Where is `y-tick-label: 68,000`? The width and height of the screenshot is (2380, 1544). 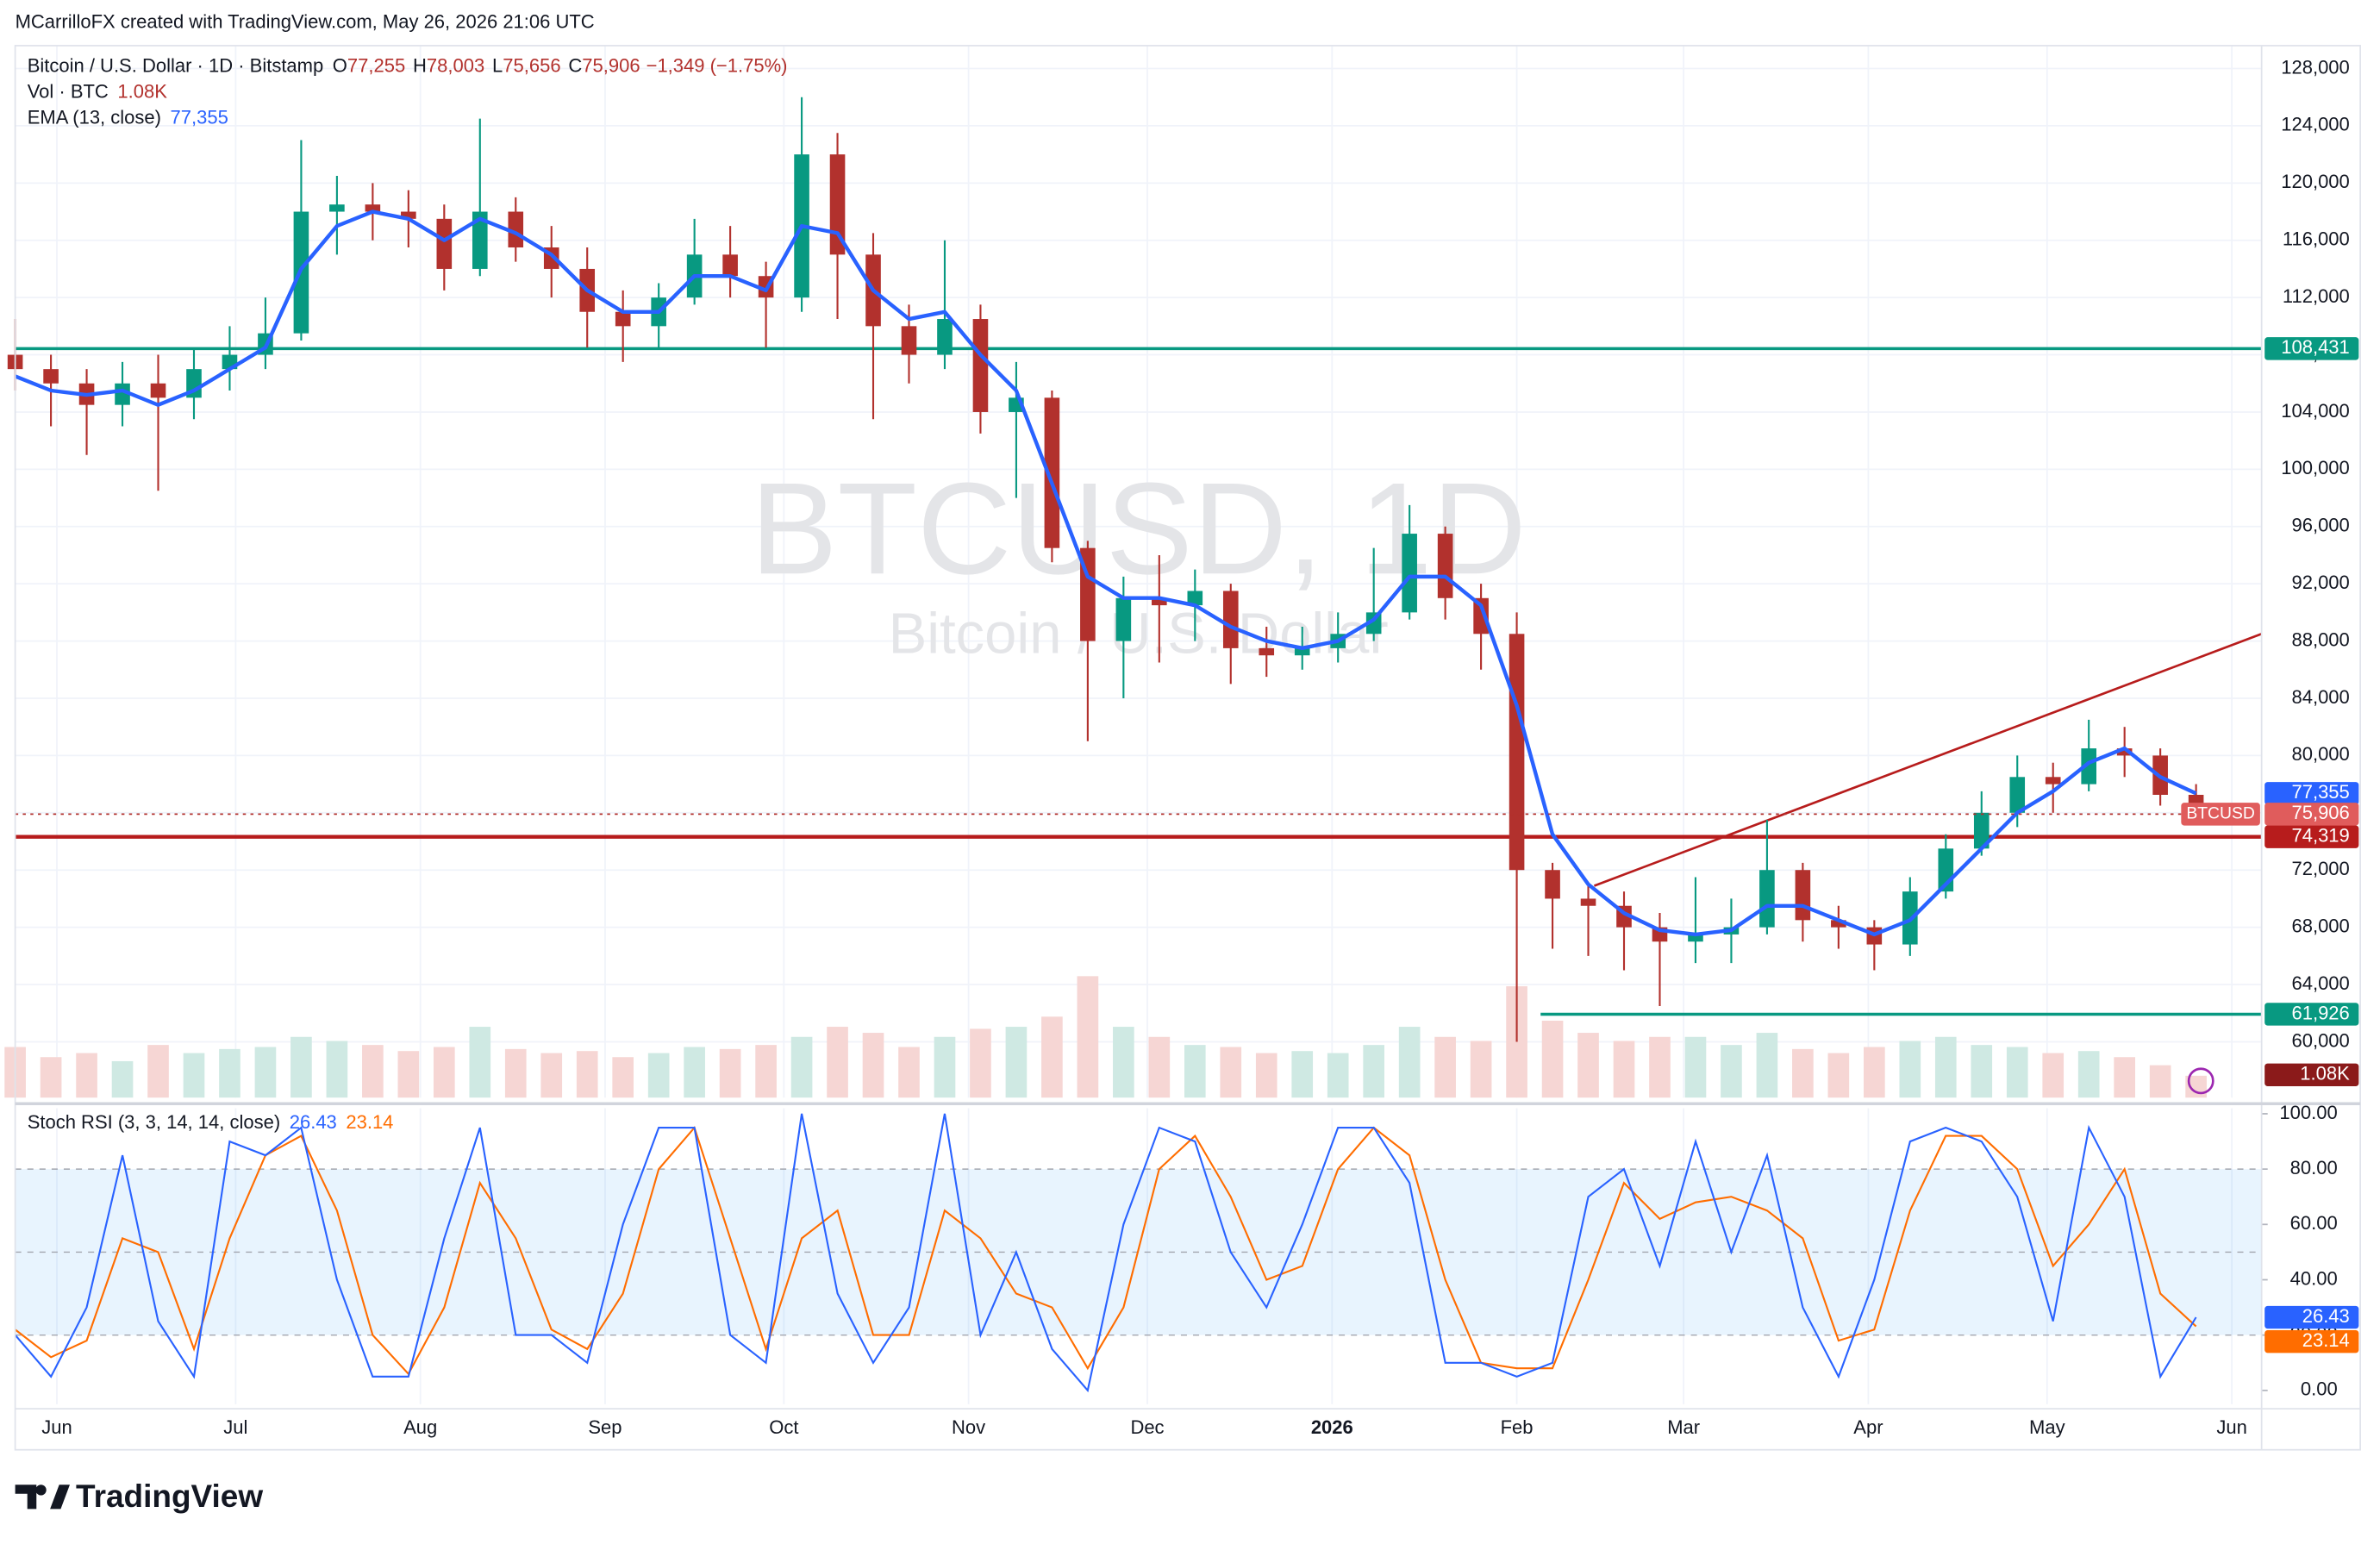
y-tick-label: 68,000 is located at coordinates (2320, 925).